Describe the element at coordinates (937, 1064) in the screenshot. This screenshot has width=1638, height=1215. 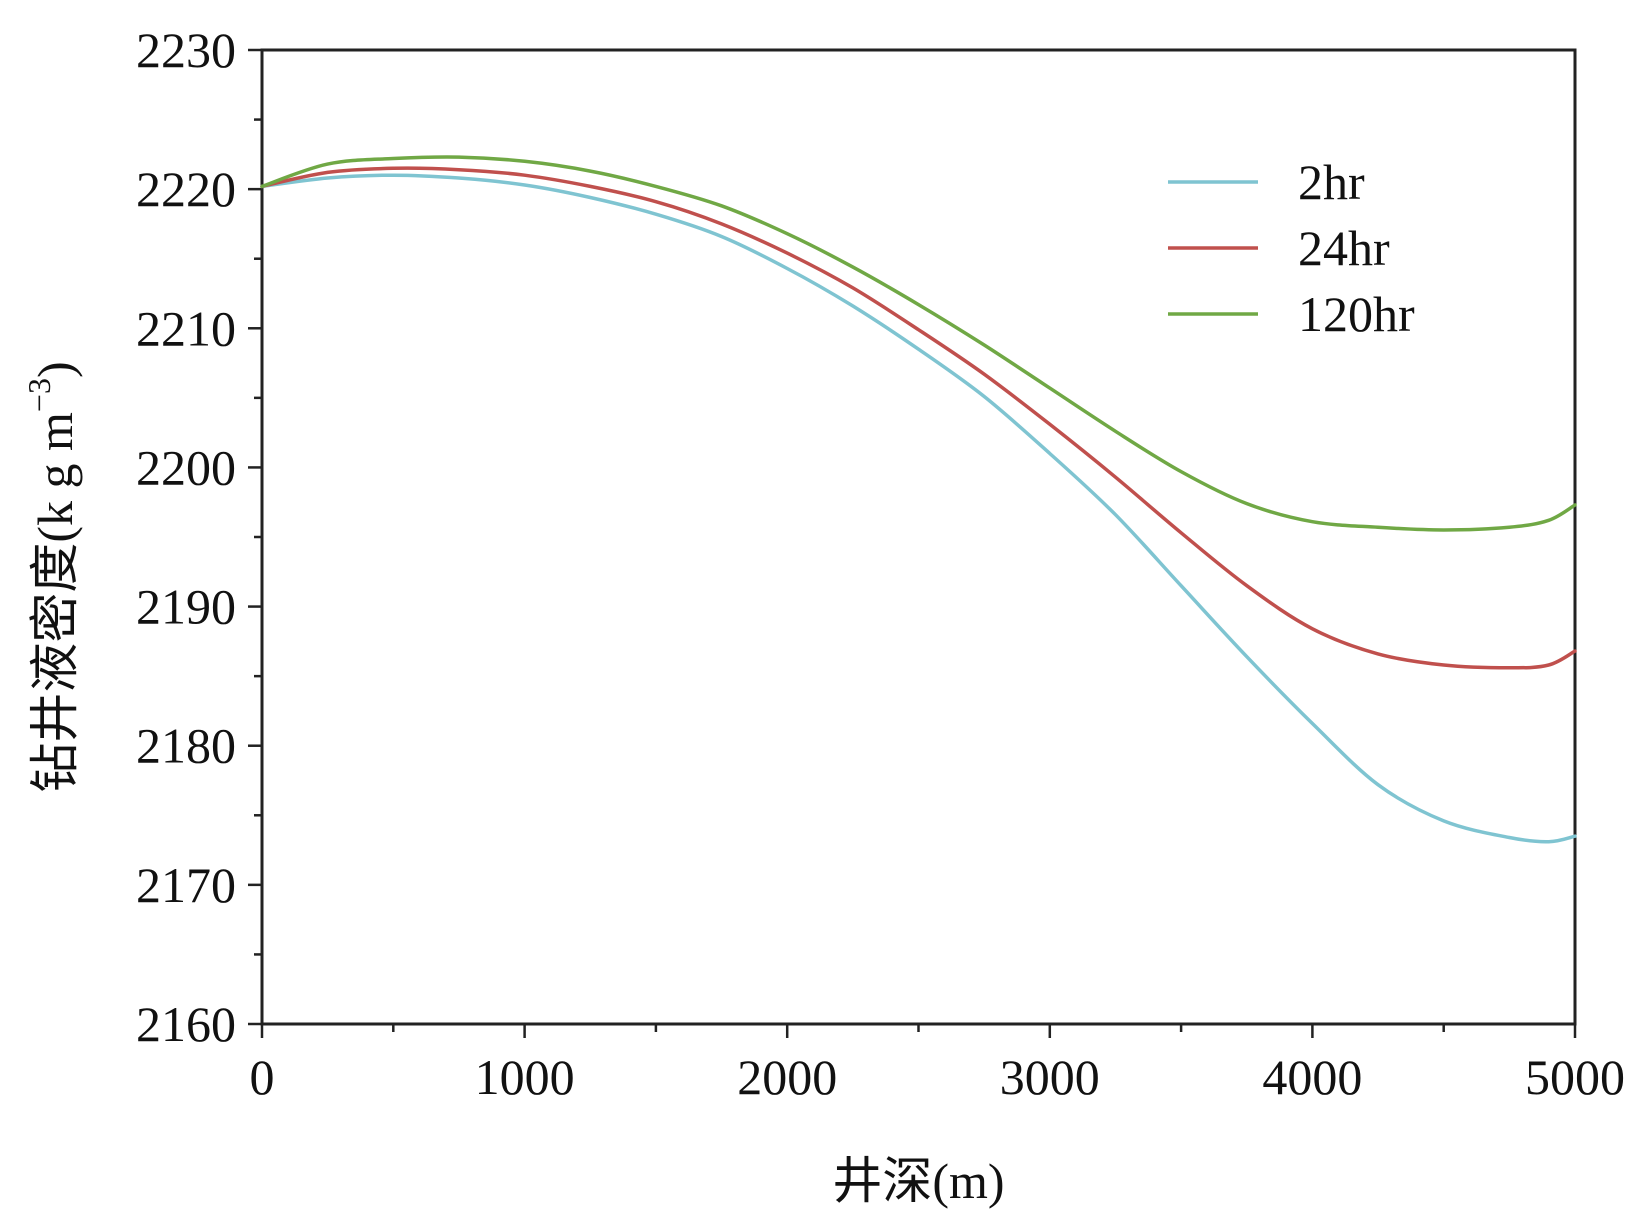
I see `x-axis-ticks: 0 1000 2000 3000 4000 5000` at that location.